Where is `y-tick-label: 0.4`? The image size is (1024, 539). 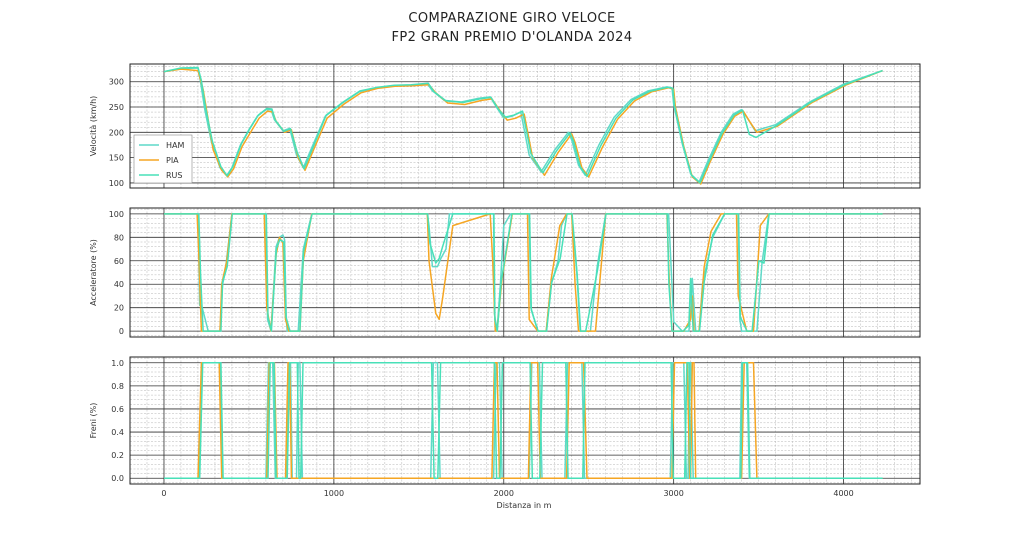
y-tick-label: 0.4 is located at coordinates (117, 432).